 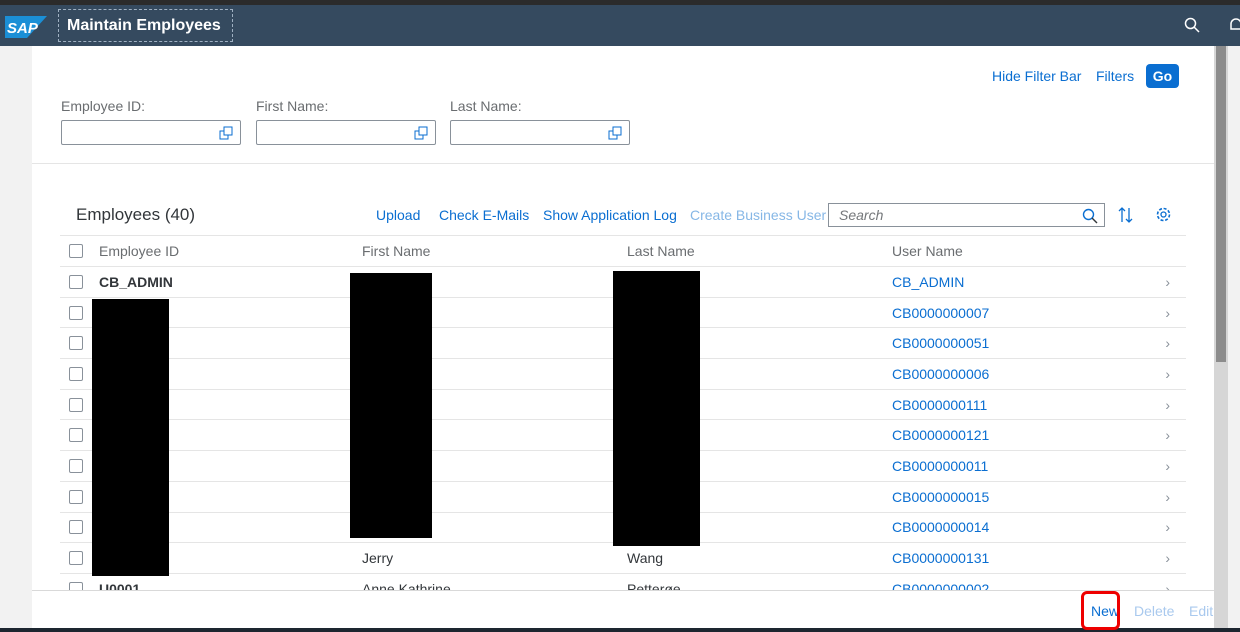 I want to click on settings-gear-icon, so click(x=1163, y=214).